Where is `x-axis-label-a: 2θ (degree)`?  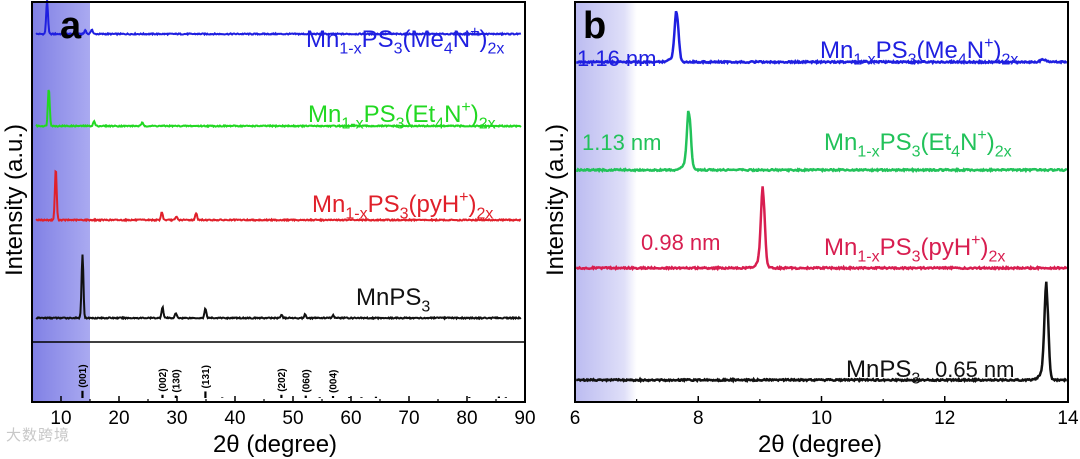 x-axis-label-a: 2θ (degree) is located at coordinates (275, 444).